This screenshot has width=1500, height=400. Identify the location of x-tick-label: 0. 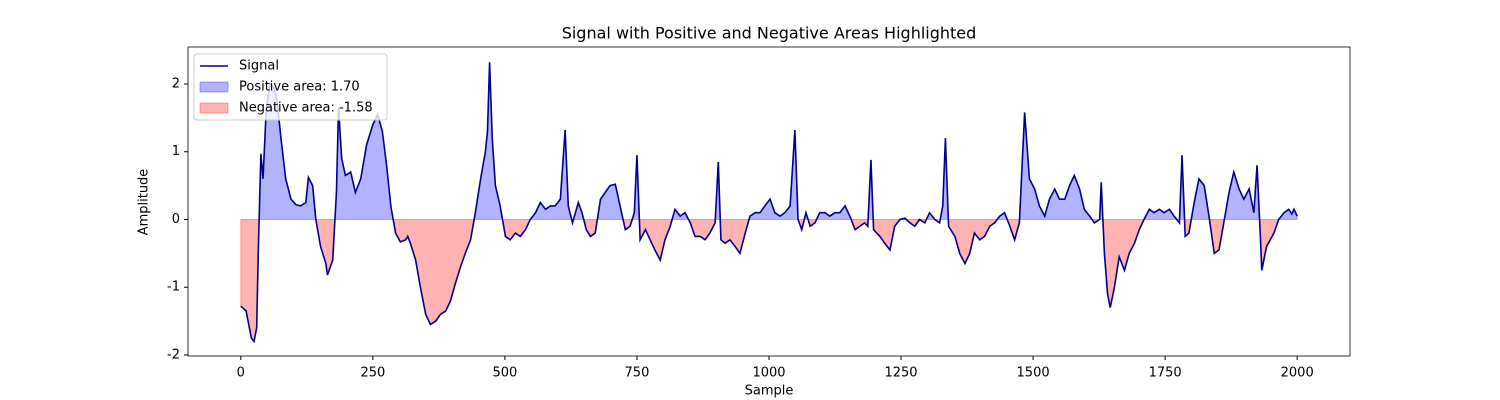
(241, 373).